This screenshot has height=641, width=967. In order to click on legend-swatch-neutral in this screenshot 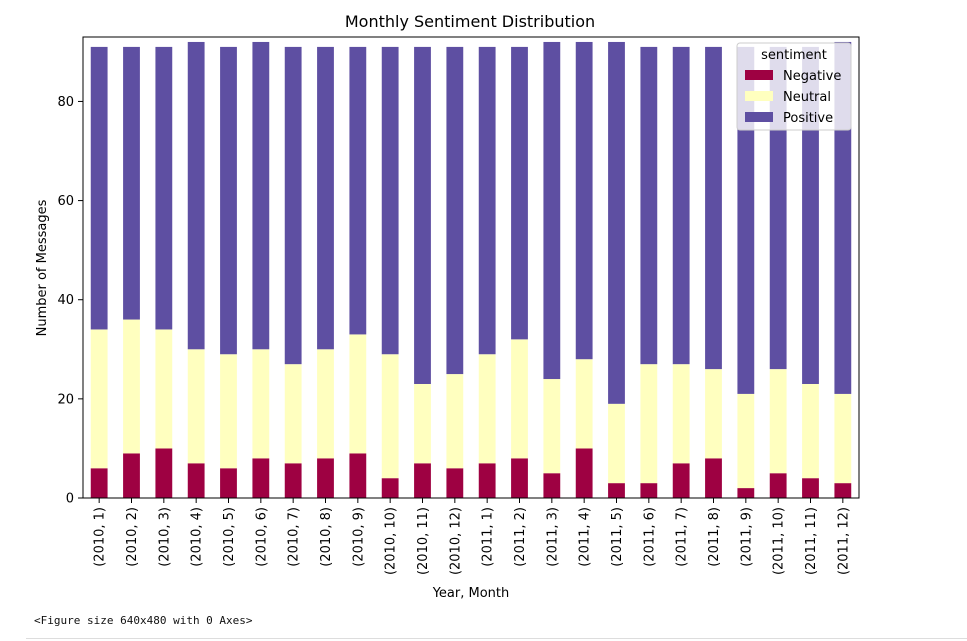, I will do `click(759, 96)`.